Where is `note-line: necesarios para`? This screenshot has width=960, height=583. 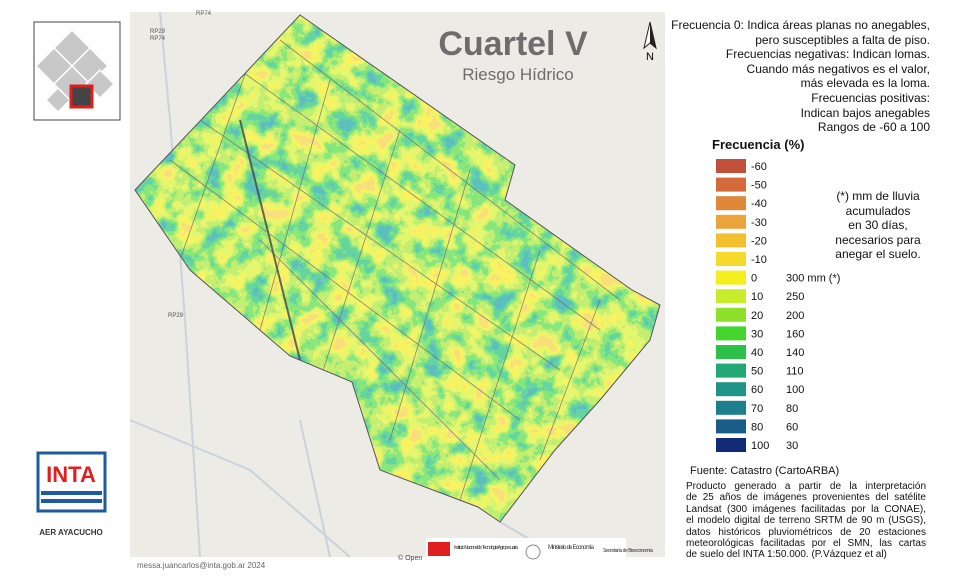
note-line: necesarios para is located at coordinates (878, 239).